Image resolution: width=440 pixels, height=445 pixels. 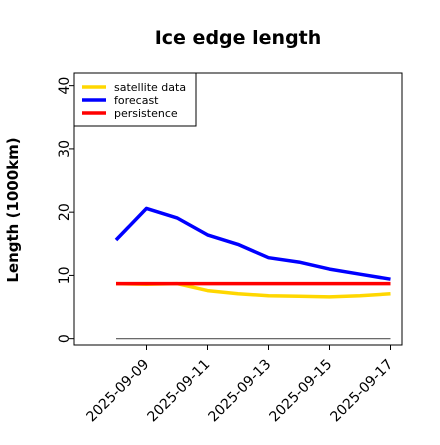 What do you see at coordinates (146, 113) in the screenshot?
I see `legend-label-persistence: persistence` at bounding box center [146, 113].